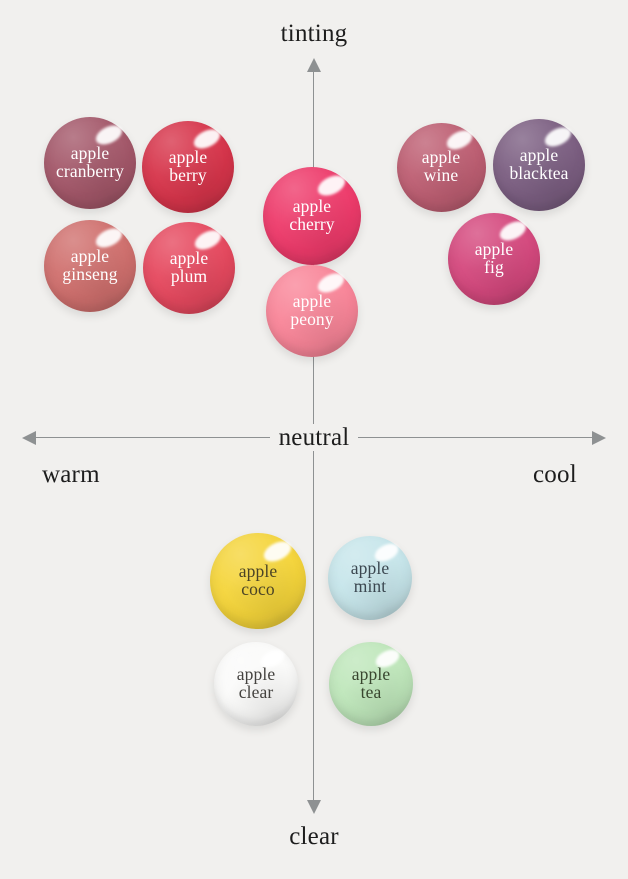  I want to click on swatch-label-line2: wine, so click(441, 174).